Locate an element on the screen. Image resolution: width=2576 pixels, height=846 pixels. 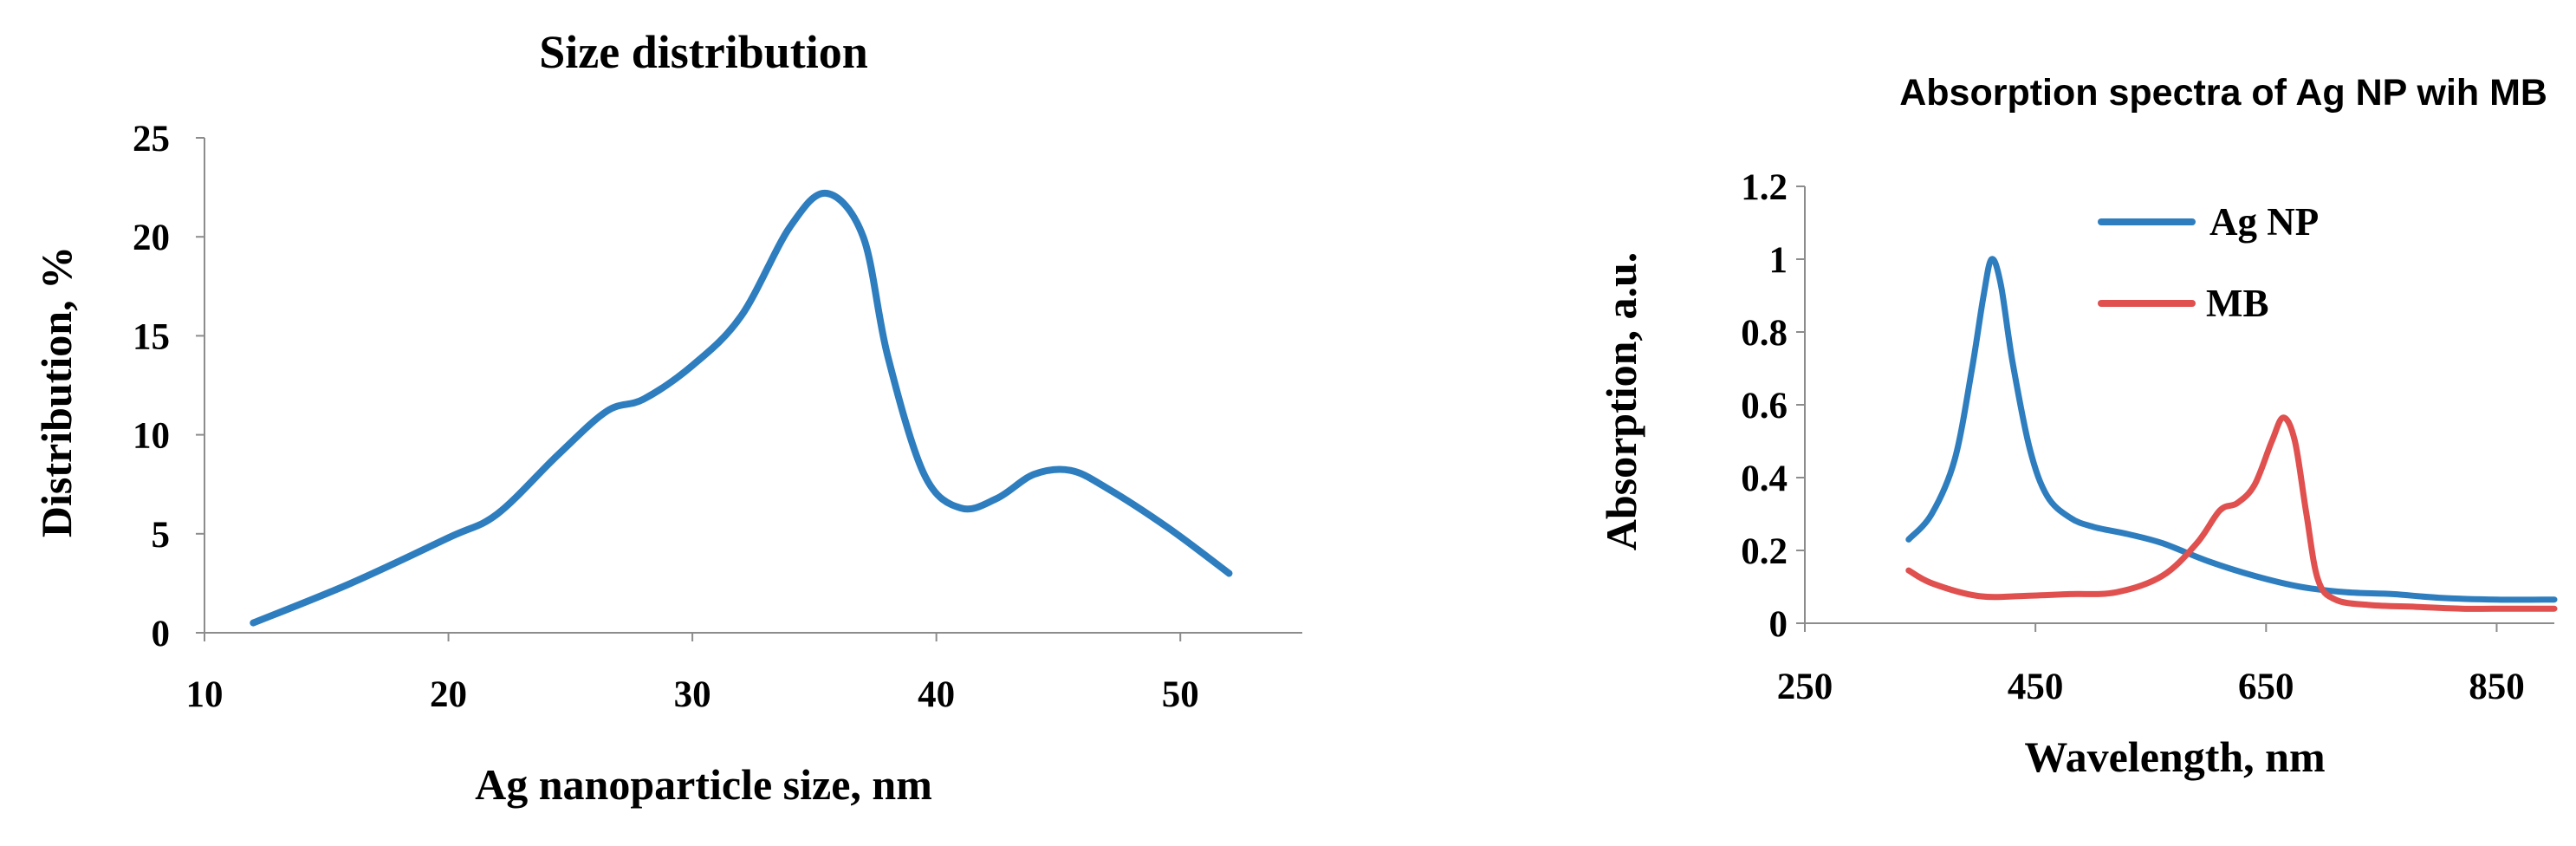
y-tick-label: 1 is located at coordinates (1778, 260).